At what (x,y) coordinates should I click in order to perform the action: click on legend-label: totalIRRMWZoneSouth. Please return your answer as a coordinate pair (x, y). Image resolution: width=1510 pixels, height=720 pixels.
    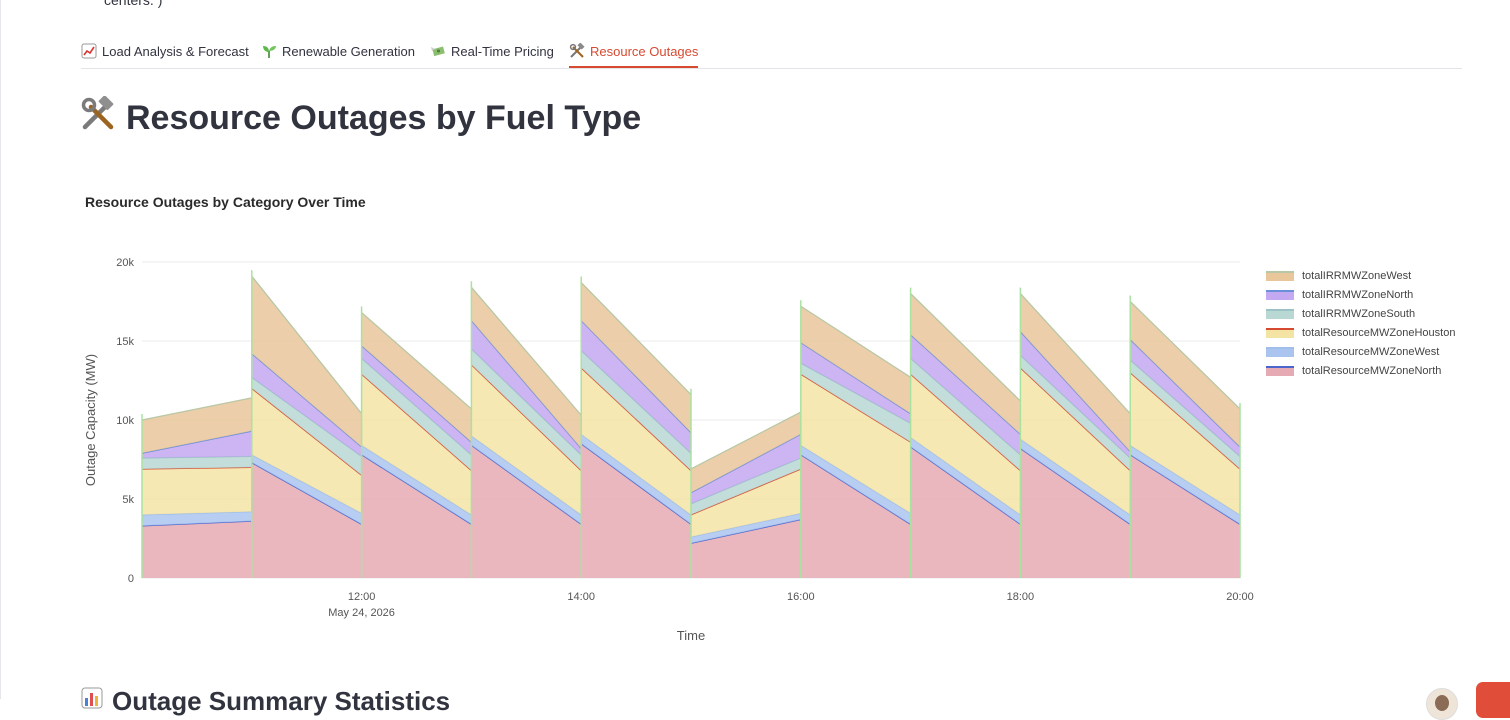
    Looking at the image, I should click on (1359, 313).